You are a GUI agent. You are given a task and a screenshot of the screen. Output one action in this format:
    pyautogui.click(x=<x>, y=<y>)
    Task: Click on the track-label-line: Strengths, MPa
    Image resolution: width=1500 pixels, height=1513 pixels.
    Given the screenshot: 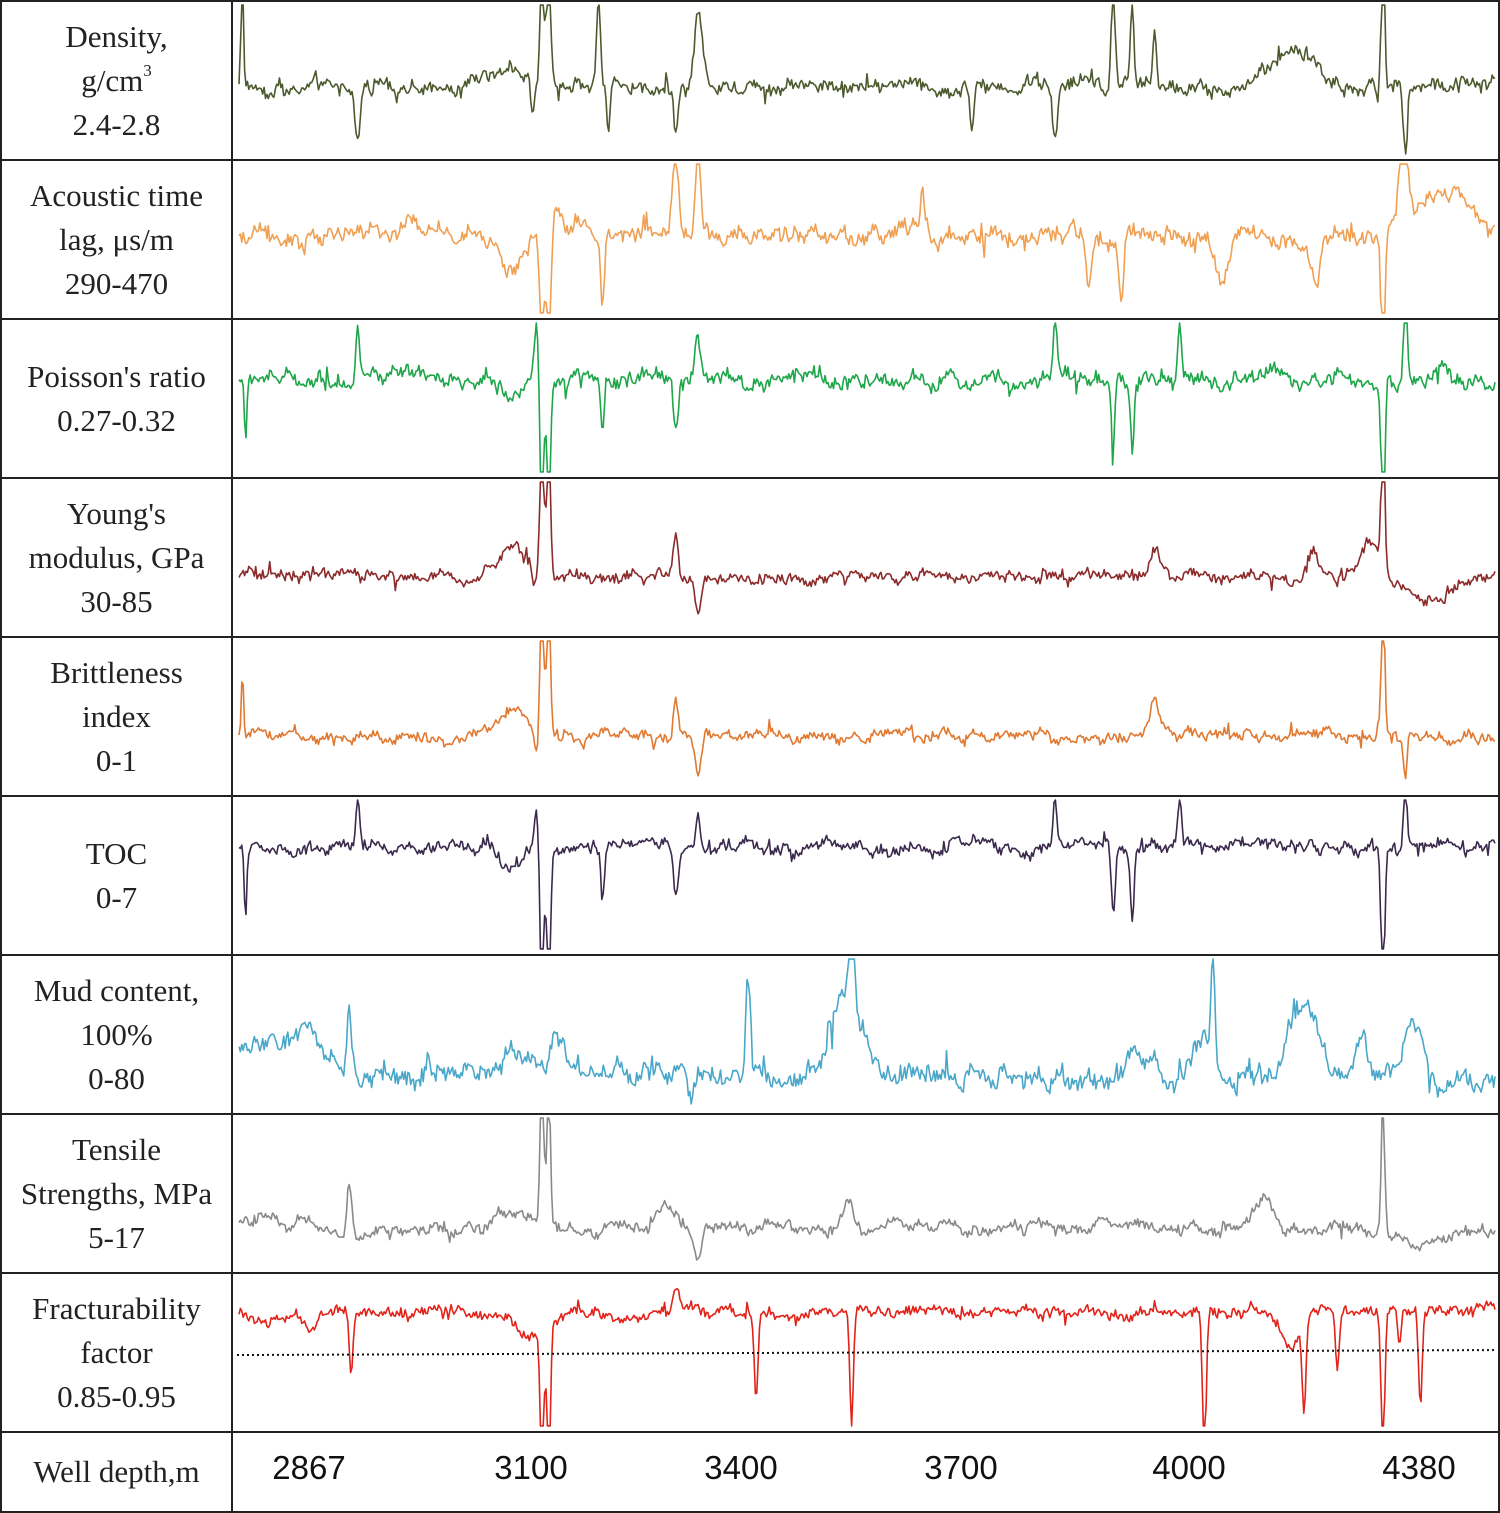 What is the action you would take?
    pyautogui.click(x=116, y=1194)
    